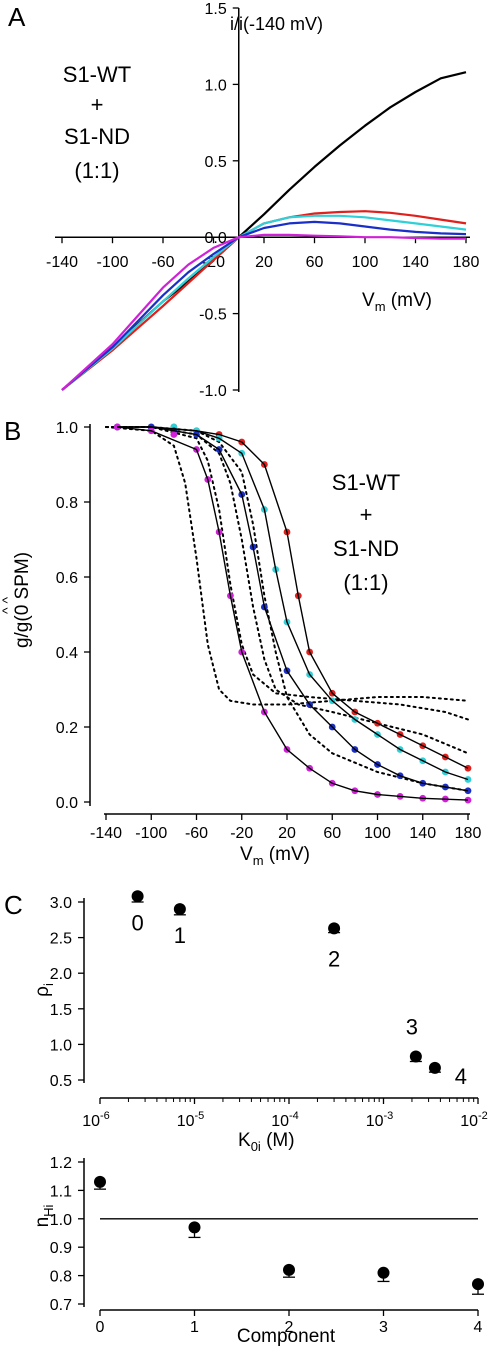  I want to click on panel-c-bottom-y-tick-label: 0.9, so click(61, 1248).